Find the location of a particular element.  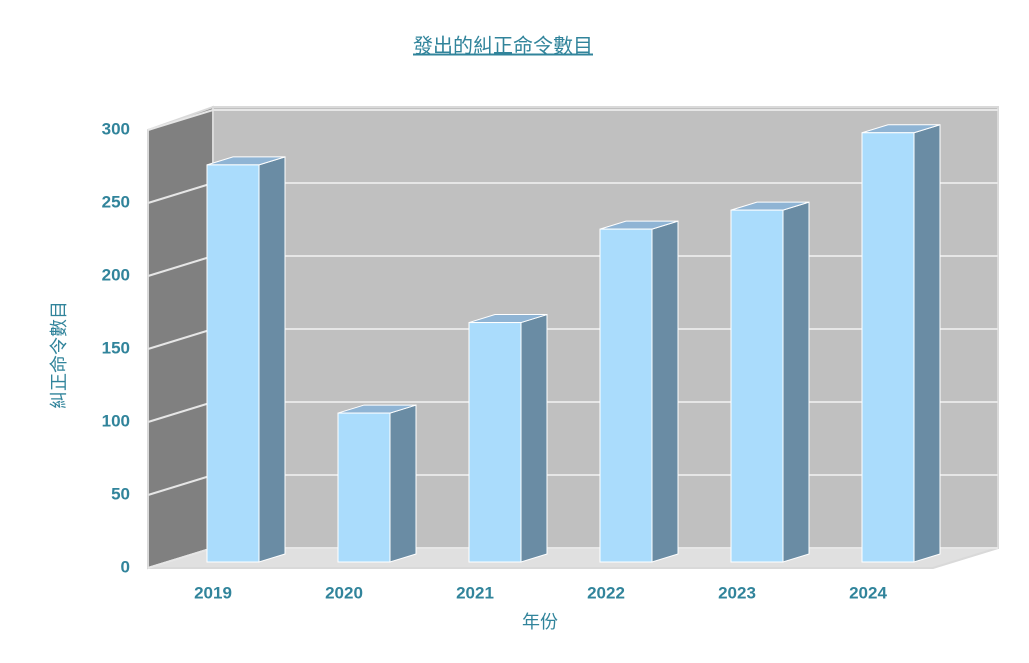

x-tick-label: 2021 is located at coordinates (475, 592).